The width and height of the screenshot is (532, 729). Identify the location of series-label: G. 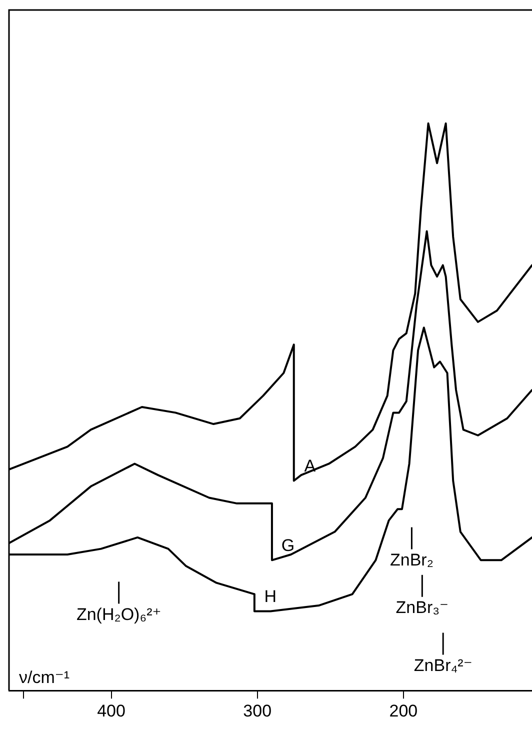
(288, 545).